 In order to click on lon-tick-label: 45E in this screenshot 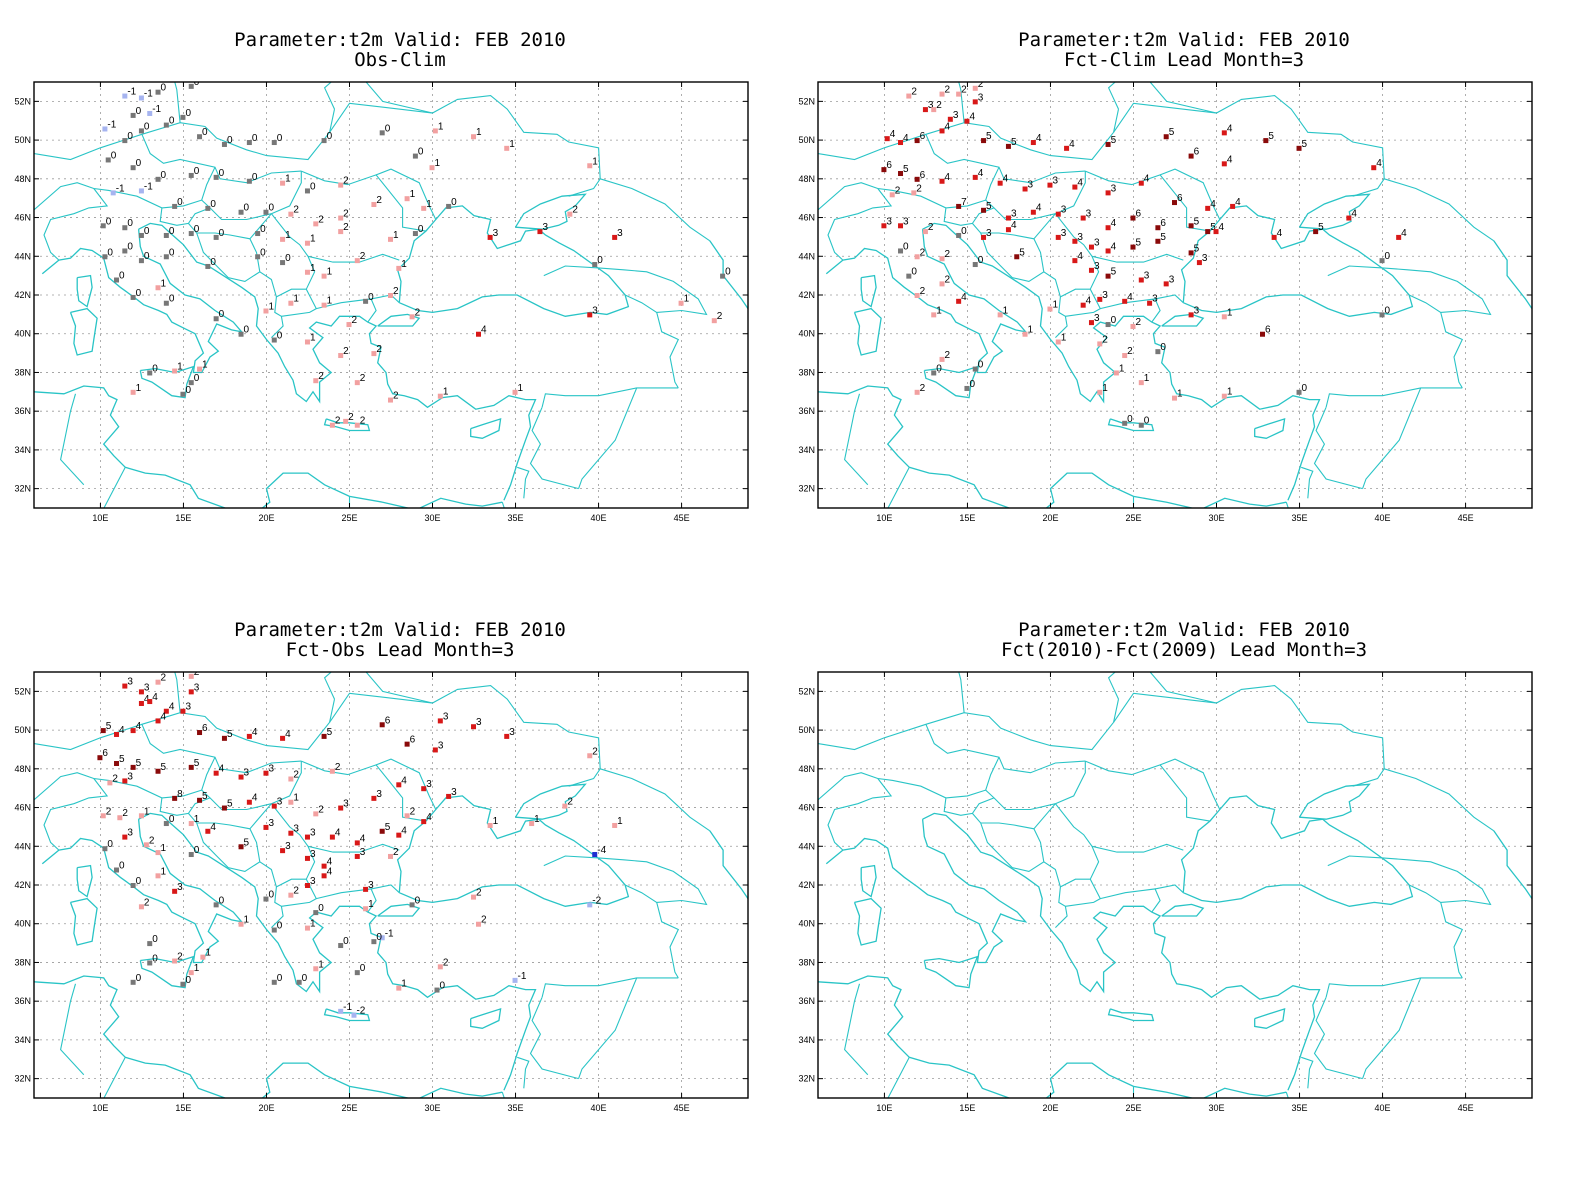, I will do `click(1466, 1108)`.